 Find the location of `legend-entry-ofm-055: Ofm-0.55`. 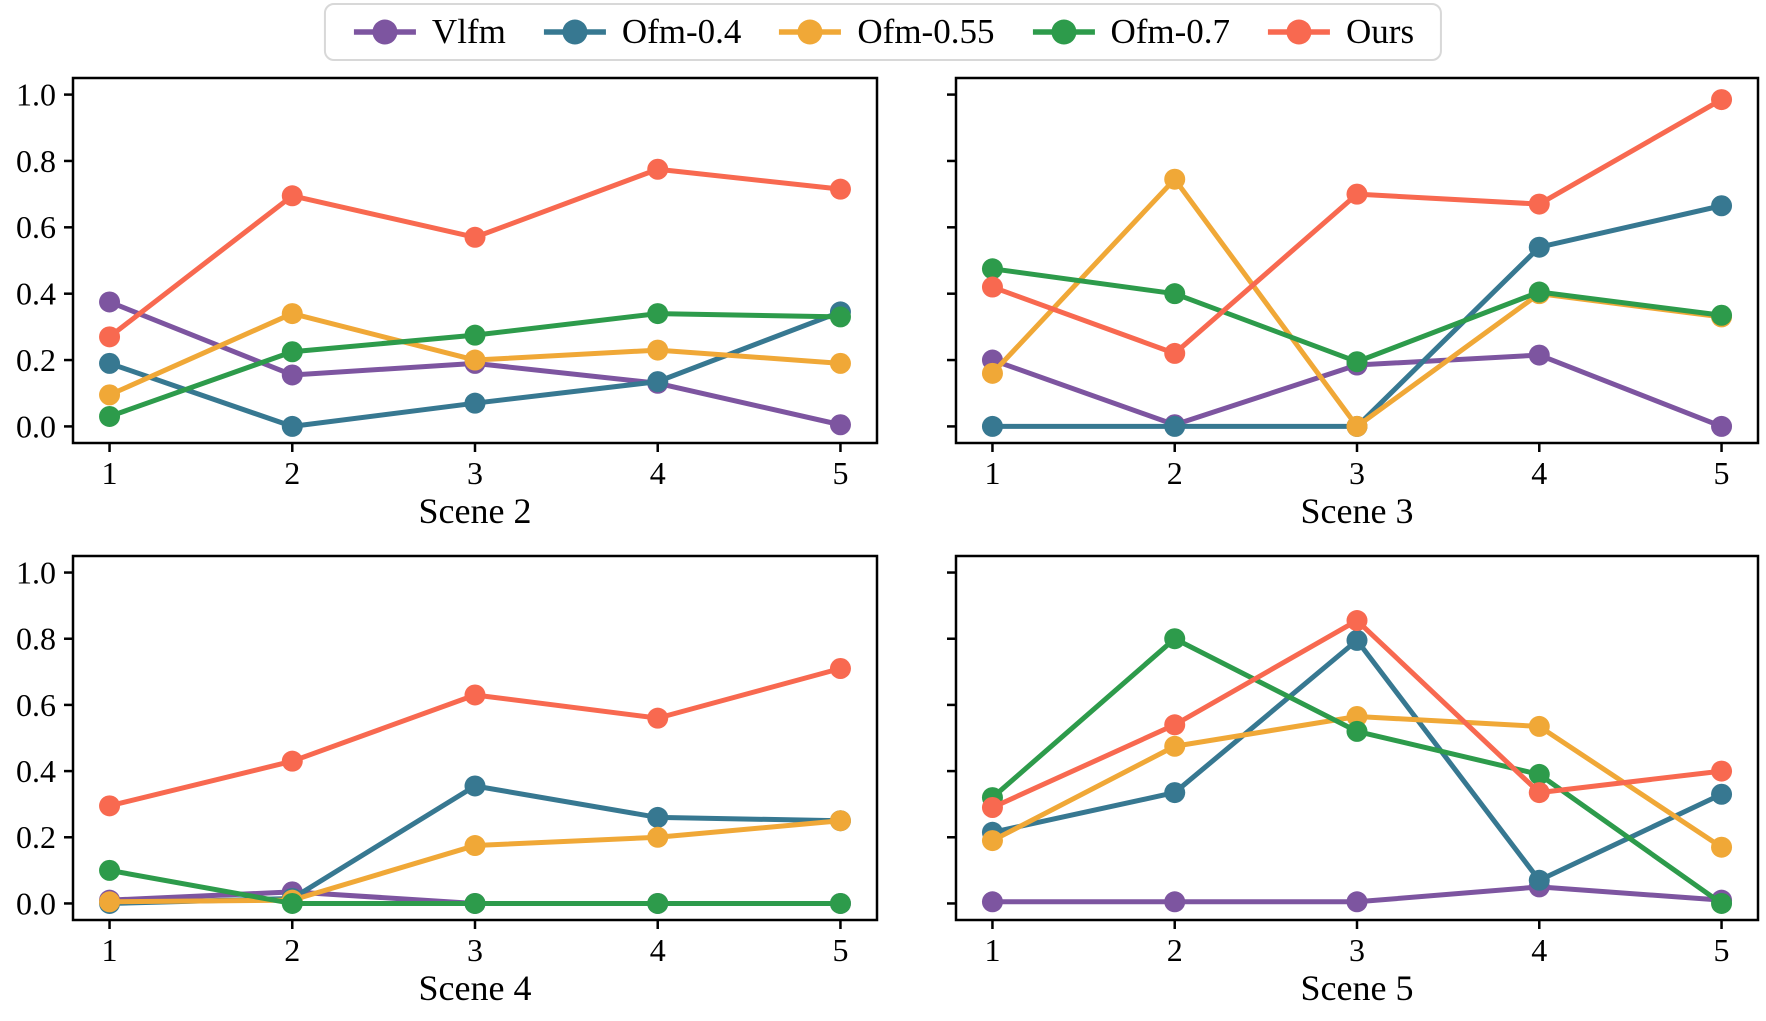

legend-entry-ofm-055: Ofm-0.55 is located at coordinates (885, 32).